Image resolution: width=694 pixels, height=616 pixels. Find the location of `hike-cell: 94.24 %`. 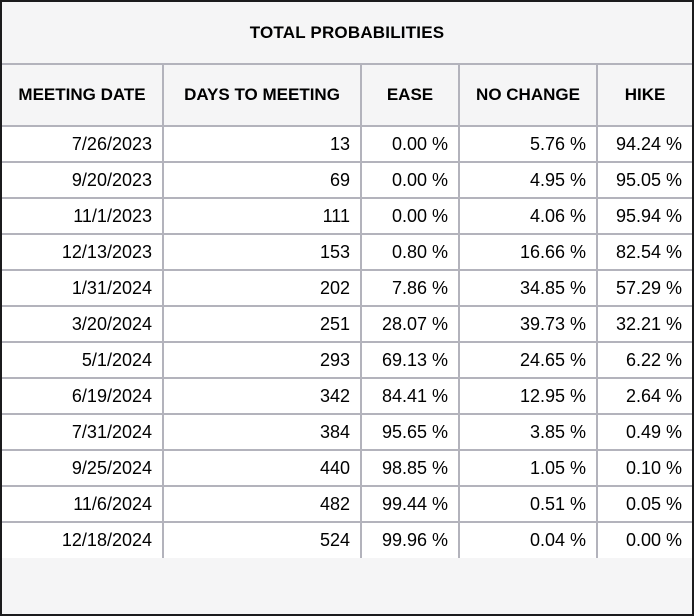

hike-cell: 94.24 % is located at coordinates (643, 144).